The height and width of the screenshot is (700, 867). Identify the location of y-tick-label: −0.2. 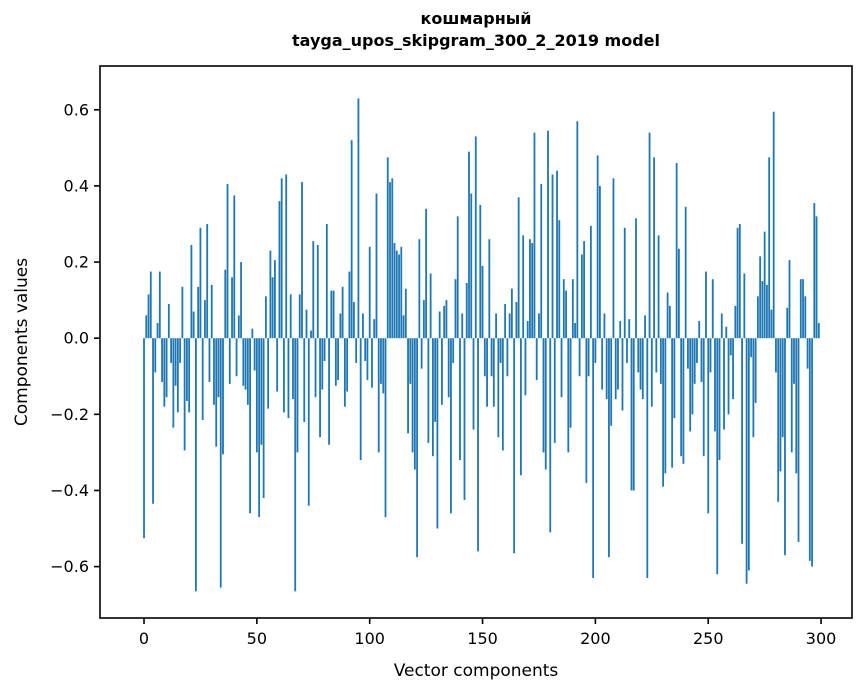
(69, 414).